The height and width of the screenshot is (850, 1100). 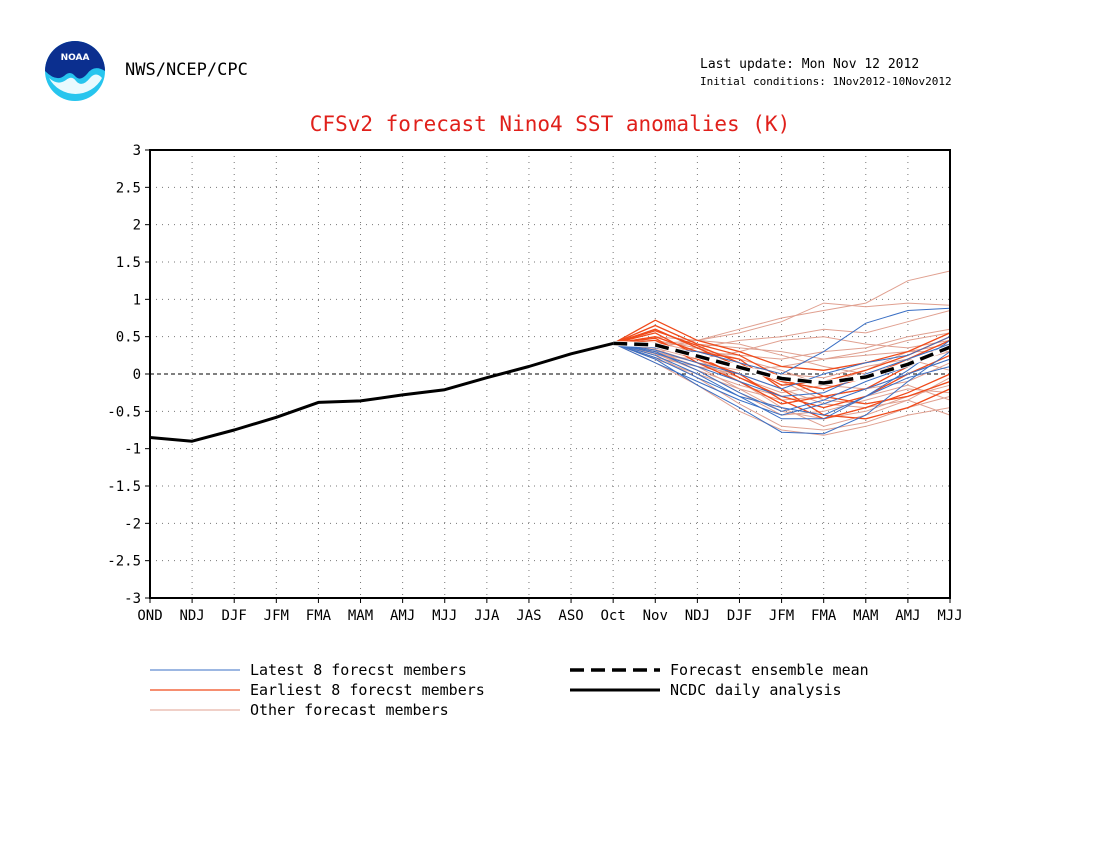 I want to click on y-tick-label: 3, so click(x=137, y=151).